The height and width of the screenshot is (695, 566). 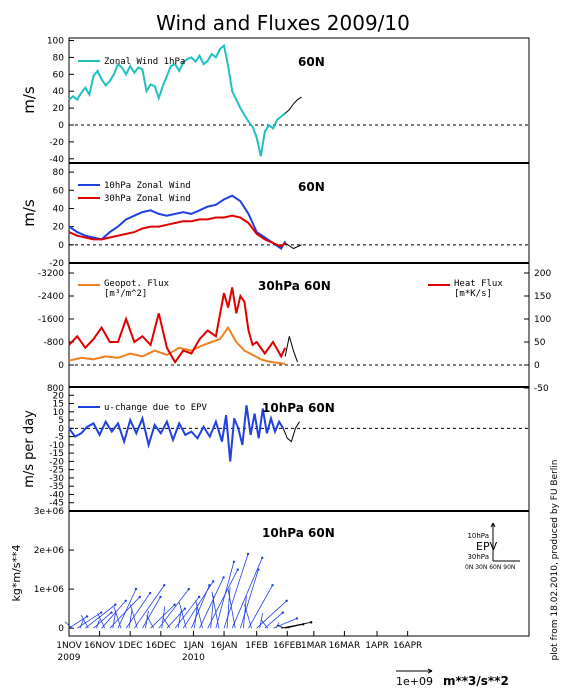 I want to click on p3-legend-label-1a: Geopot. Flux, so click(x=137, y=284).